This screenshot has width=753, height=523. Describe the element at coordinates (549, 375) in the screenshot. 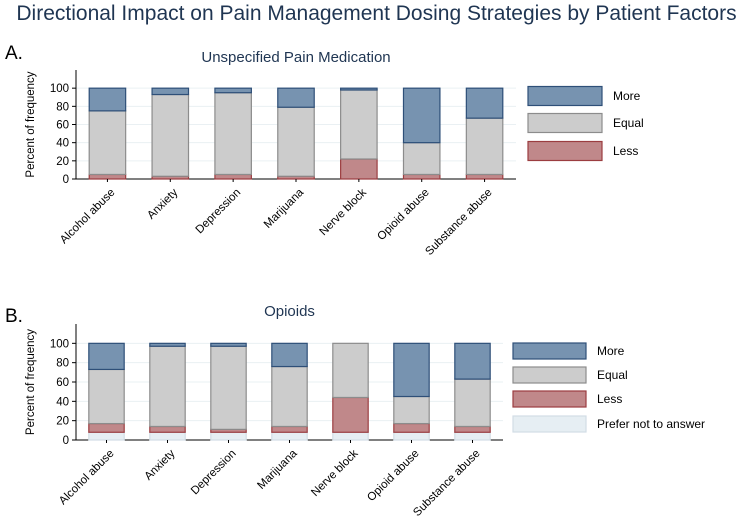

I see `panel-b-legend-swatch-equal` at that location.